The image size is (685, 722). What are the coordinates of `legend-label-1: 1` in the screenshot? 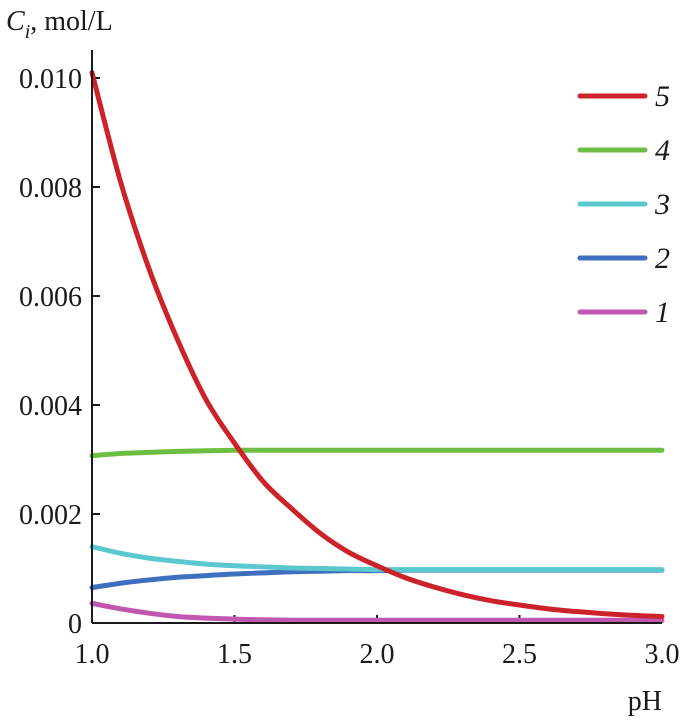 It's located at (662, 312).